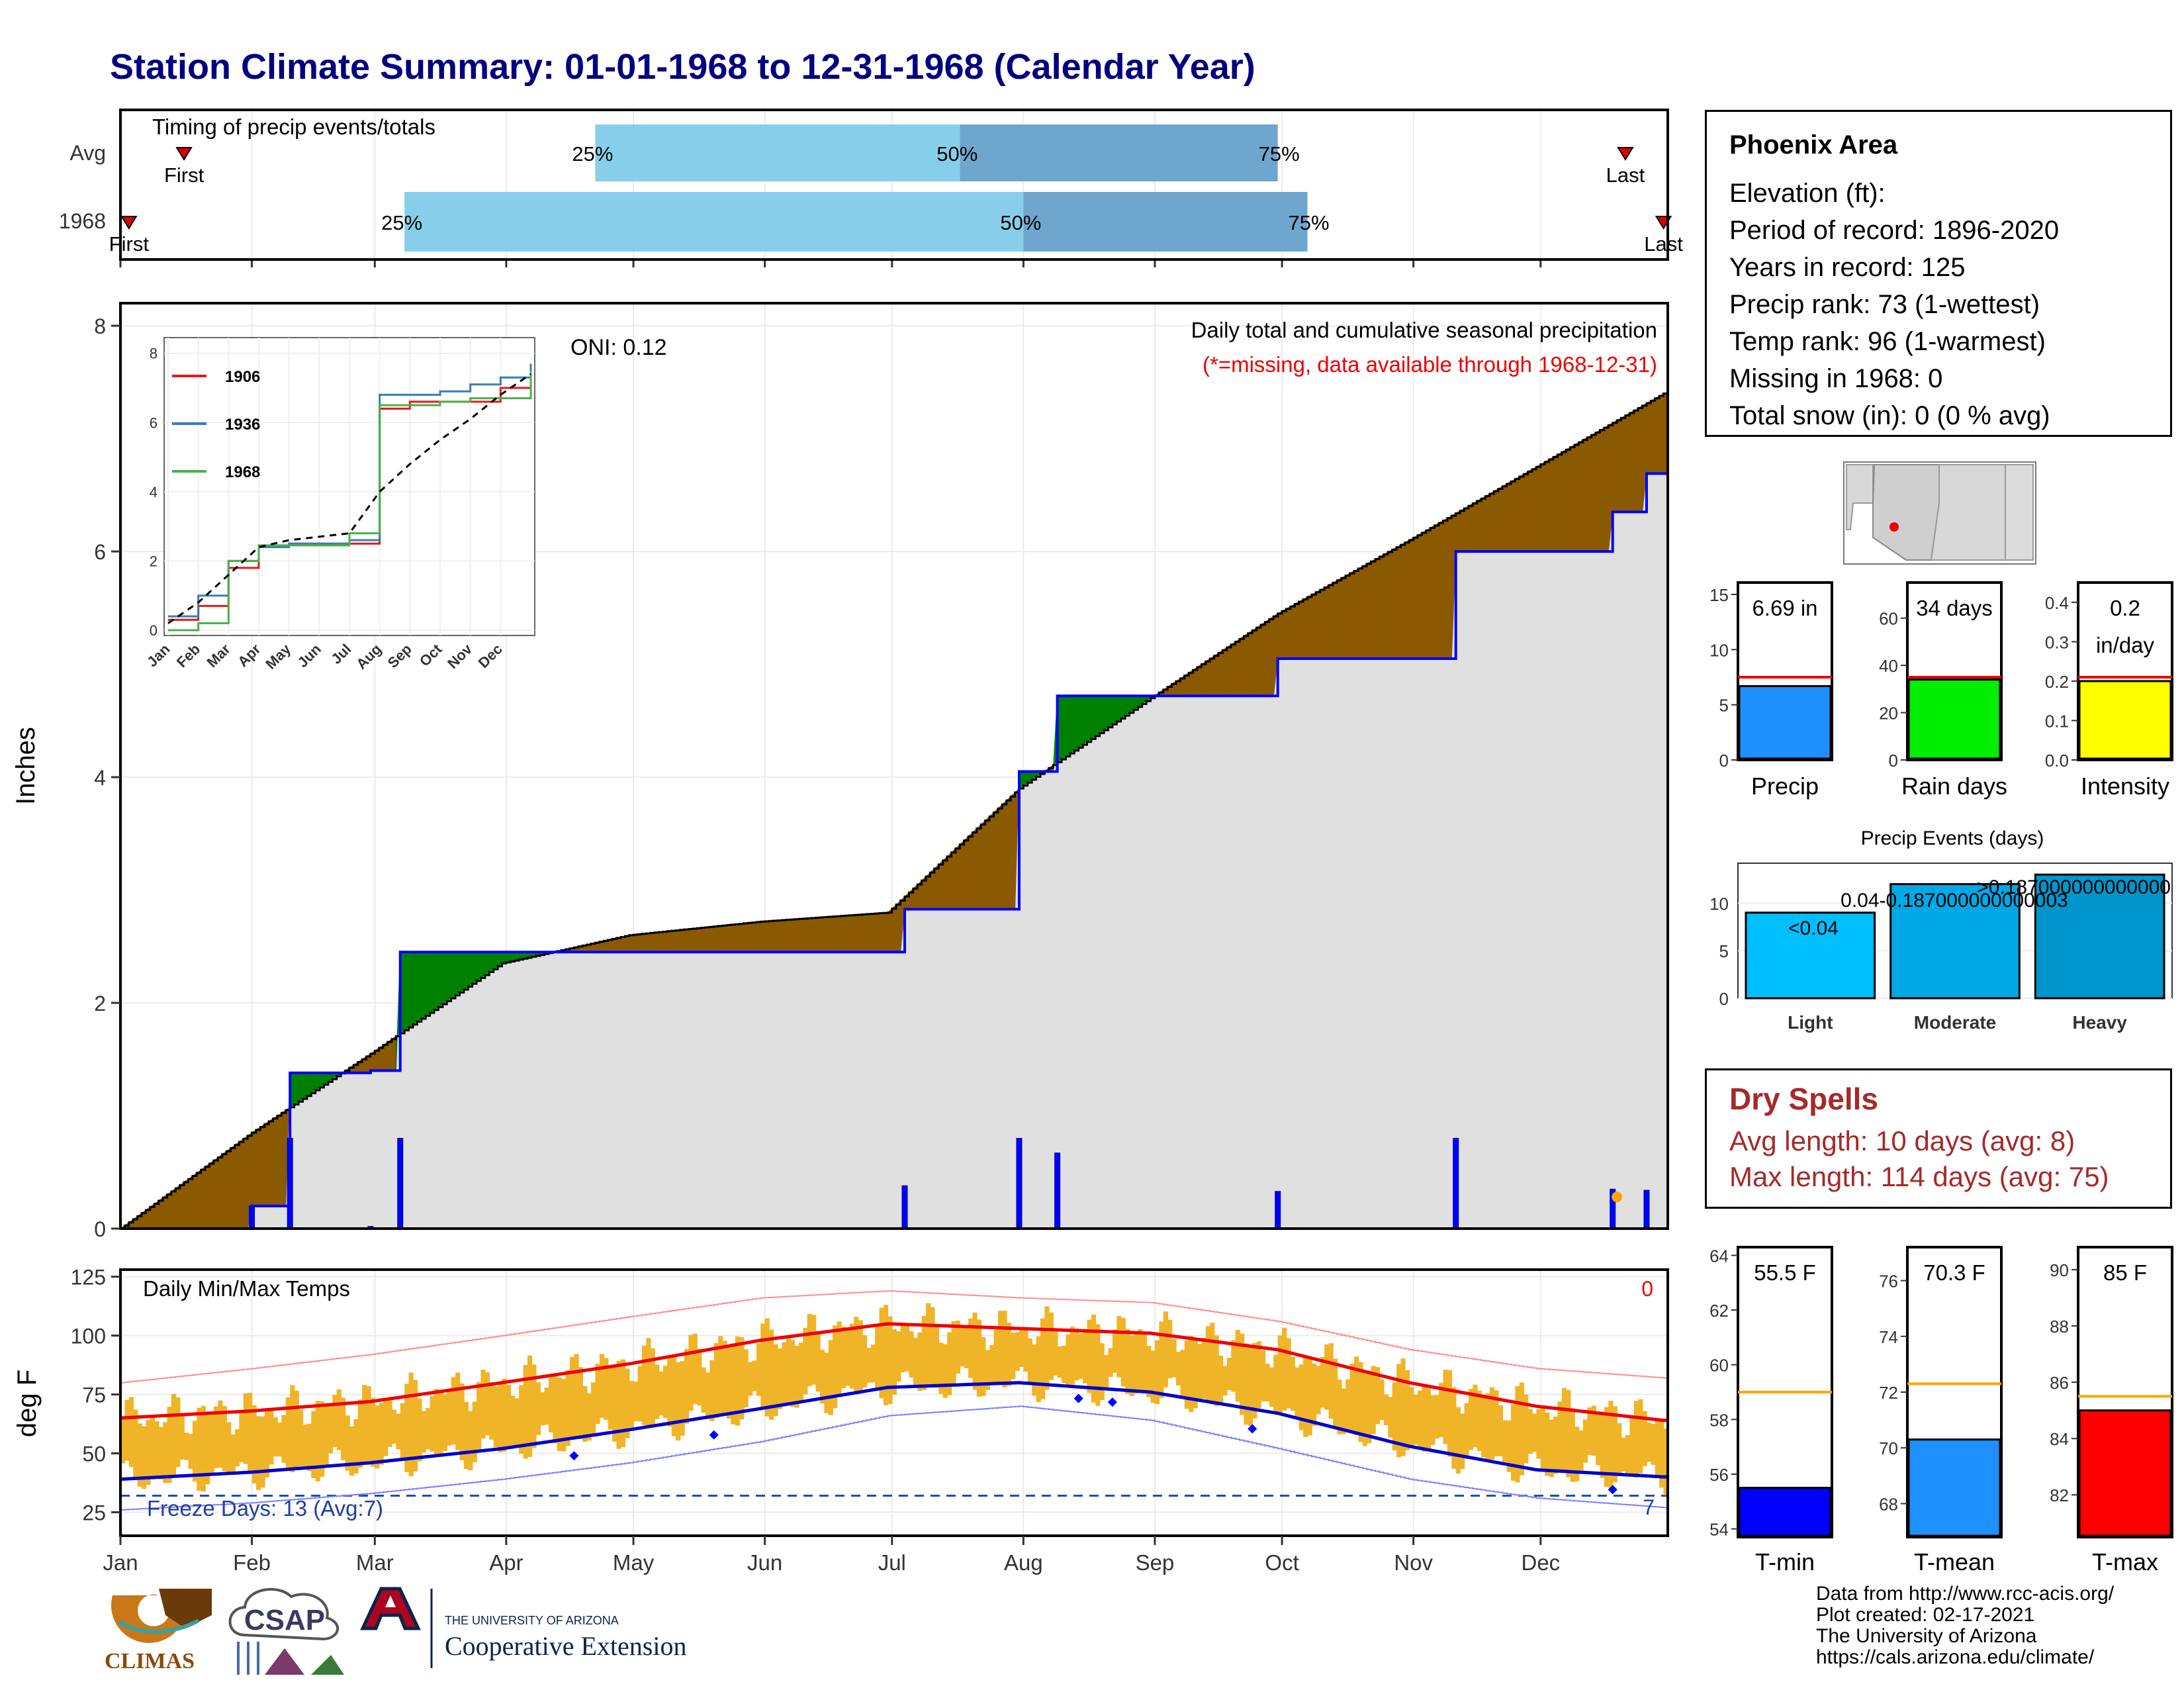 The image size is (2184, 1688). Describe the element at coordinates (2059, 1270) in the screenshot. I see `temp-bar-tick-label: 90` at that location.